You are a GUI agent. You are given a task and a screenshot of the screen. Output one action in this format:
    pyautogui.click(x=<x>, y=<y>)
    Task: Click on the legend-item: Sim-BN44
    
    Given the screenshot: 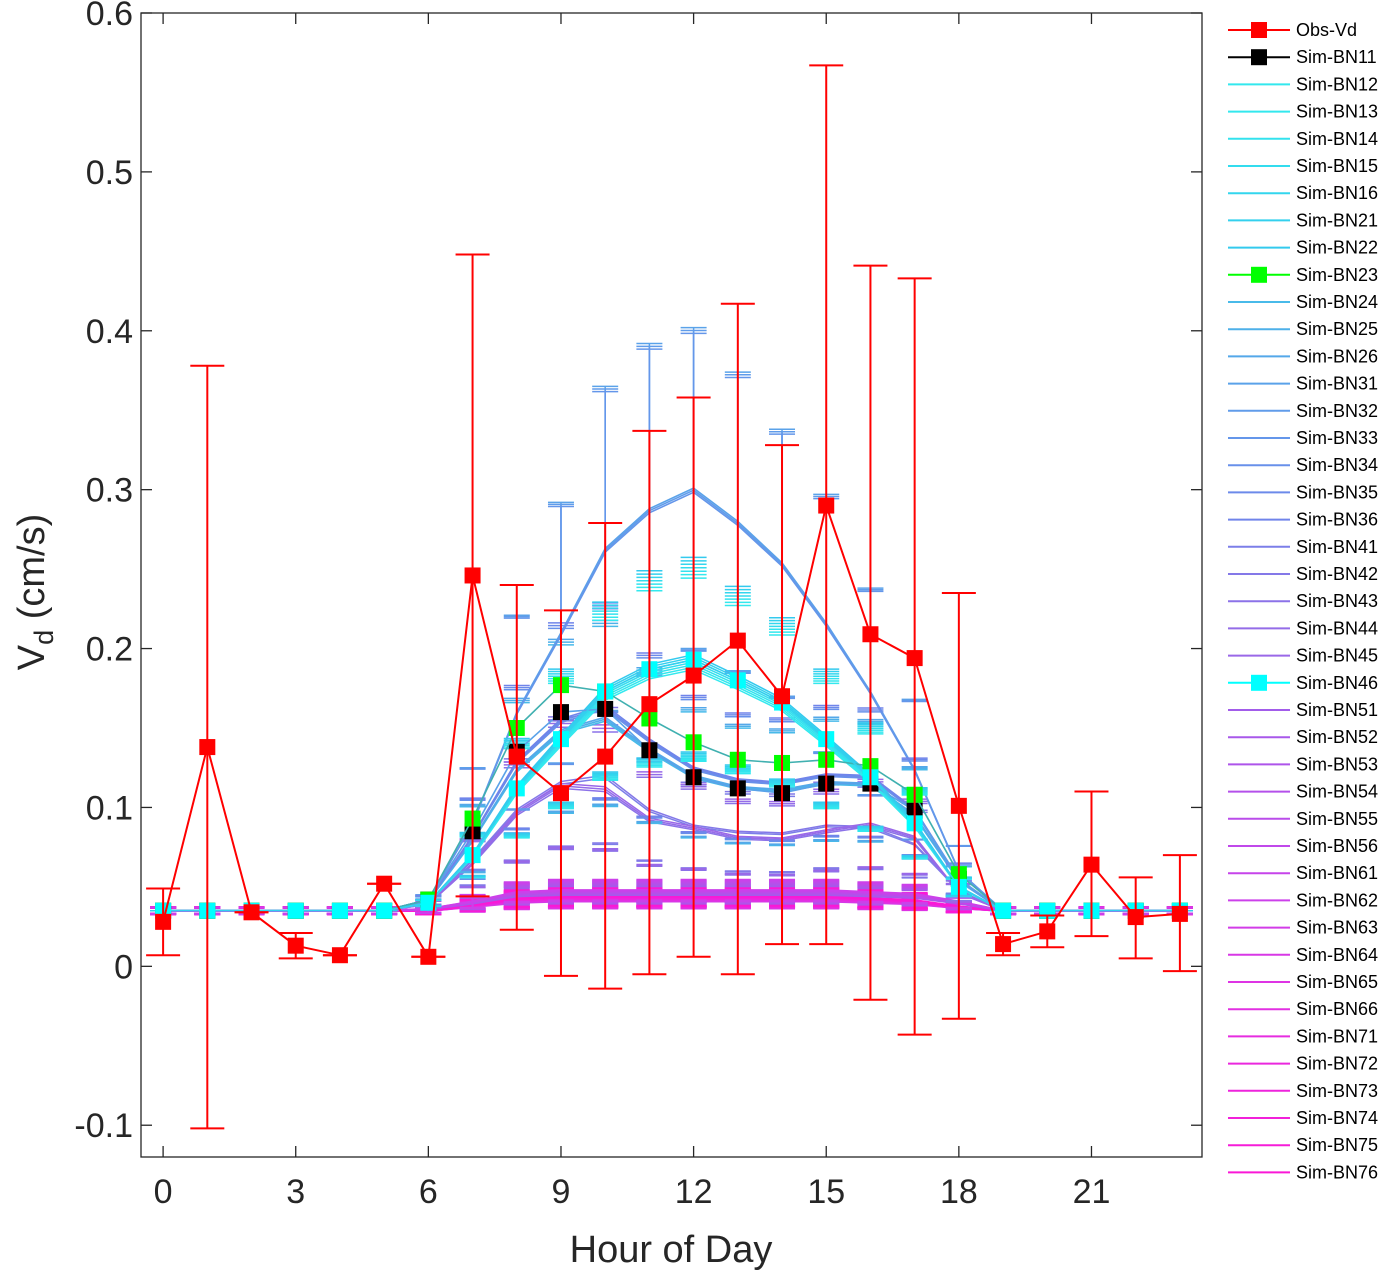 What is the action you would take?
    pyautogui.click(x=1303, y=628)
    